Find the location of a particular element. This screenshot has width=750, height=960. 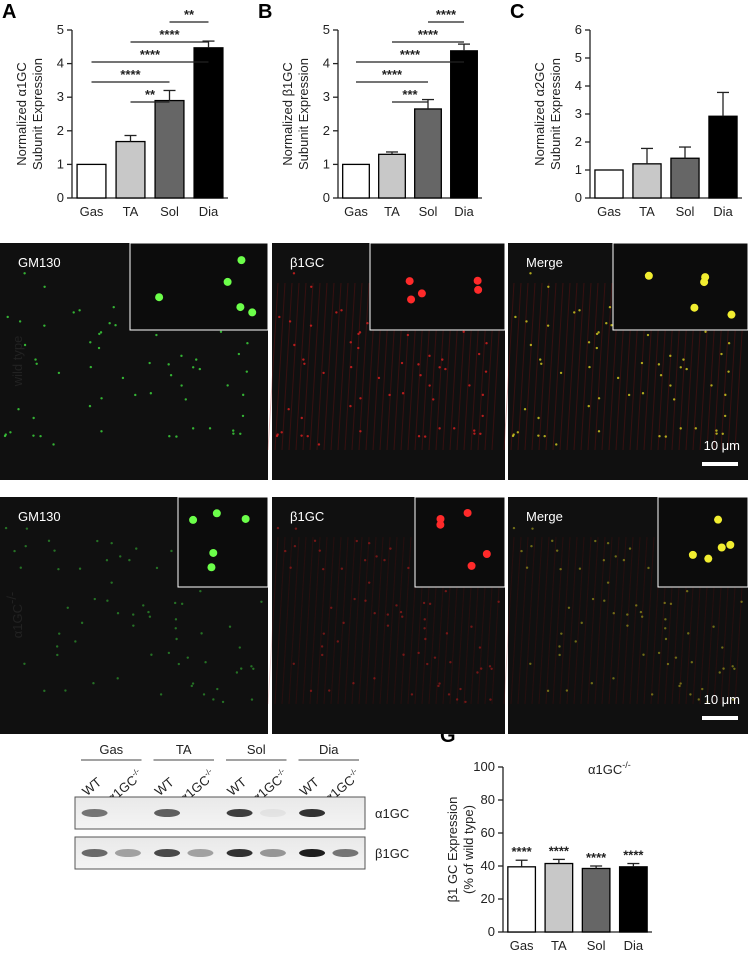

genotype-label-base: wild type is located at coordinates (17, 362).